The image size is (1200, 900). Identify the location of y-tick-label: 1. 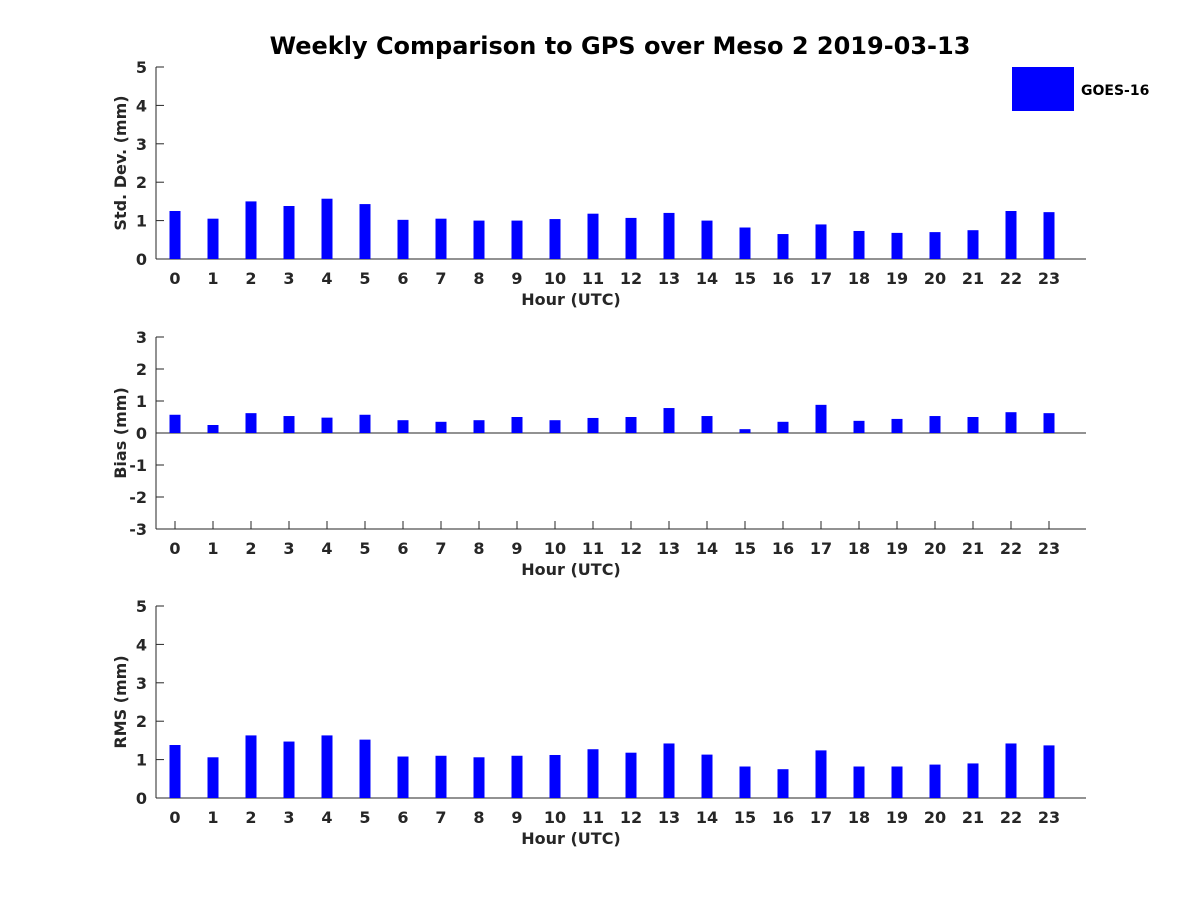
(141, 221).